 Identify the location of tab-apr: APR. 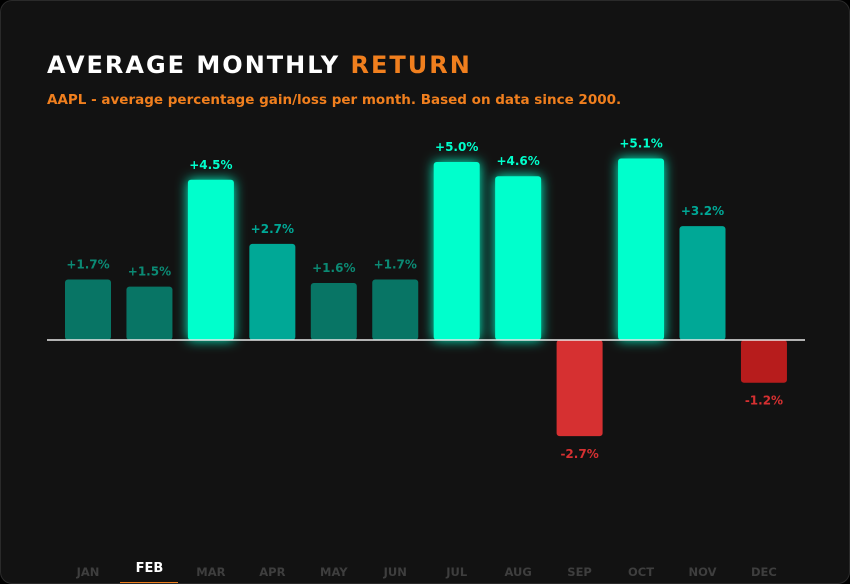
(272, 572).